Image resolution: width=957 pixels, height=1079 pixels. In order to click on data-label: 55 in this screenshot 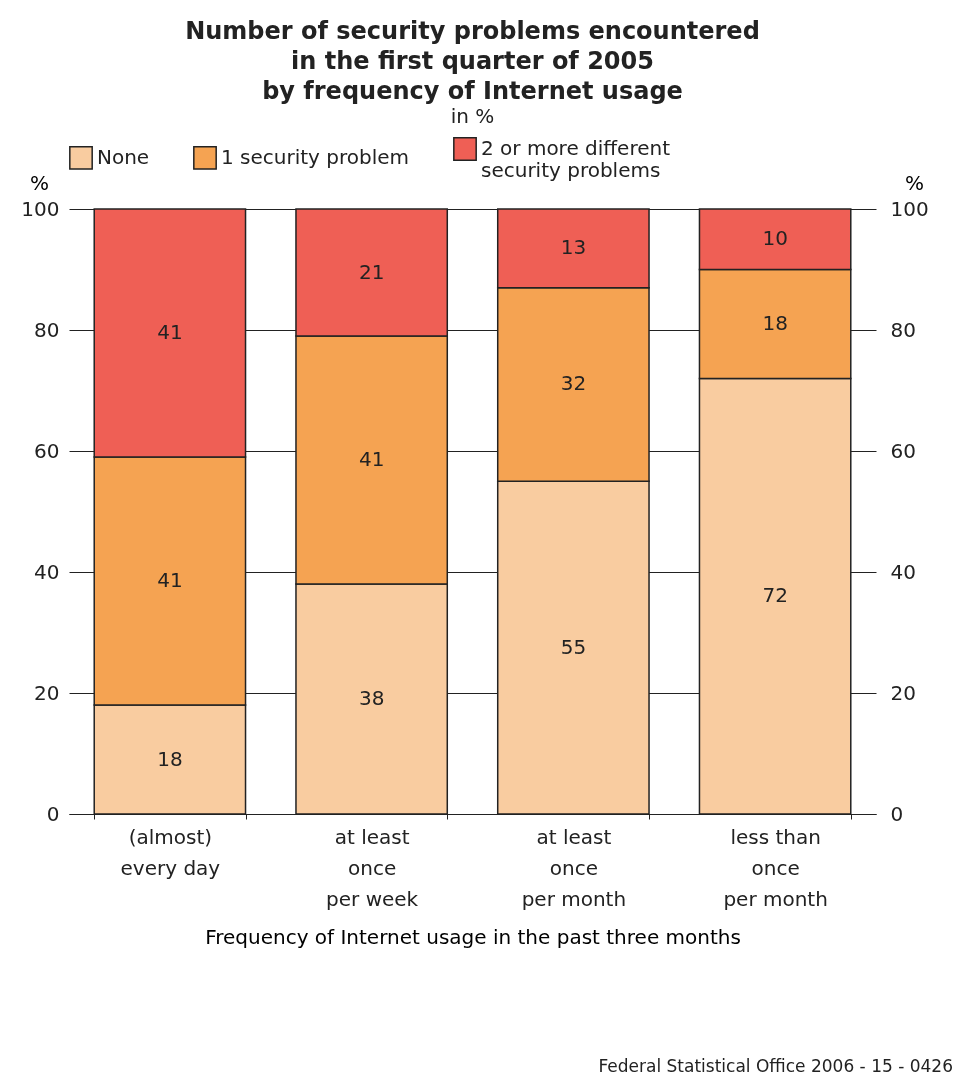, I will do `click(573, 646)`.